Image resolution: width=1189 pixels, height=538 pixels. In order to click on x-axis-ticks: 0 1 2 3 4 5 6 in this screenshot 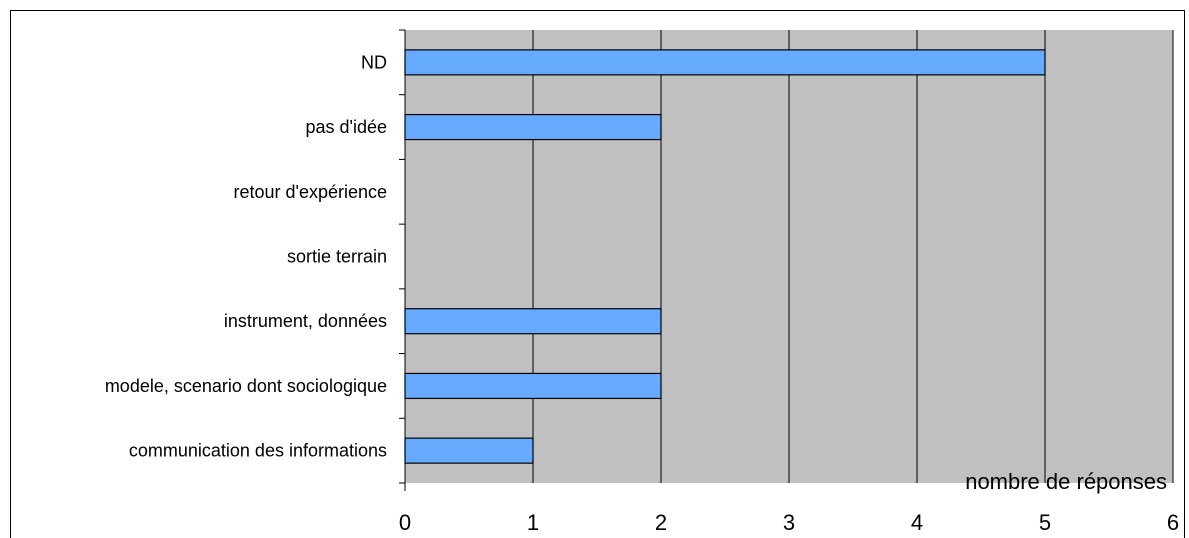, I will do `click(789, 522)`.